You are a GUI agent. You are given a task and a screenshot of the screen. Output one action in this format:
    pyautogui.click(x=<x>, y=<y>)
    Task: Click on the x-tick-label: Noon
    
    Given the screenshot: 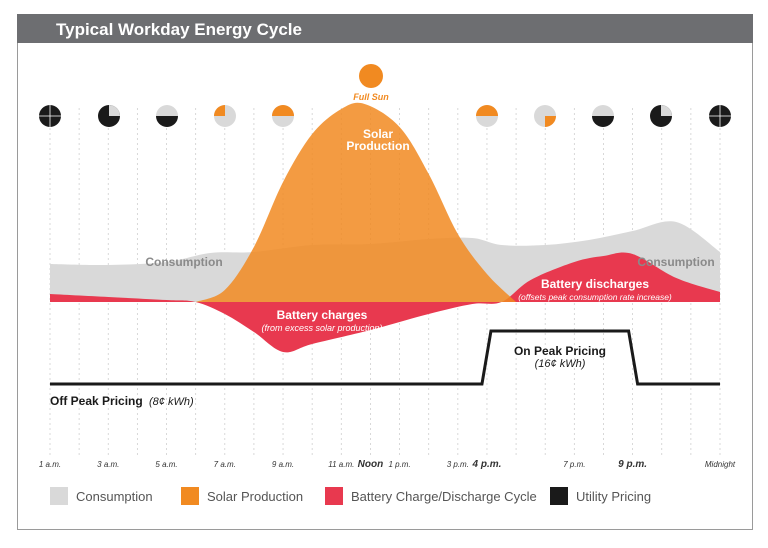 What is the action you would take?
    pyautogui.click(x=371, y=464)
    